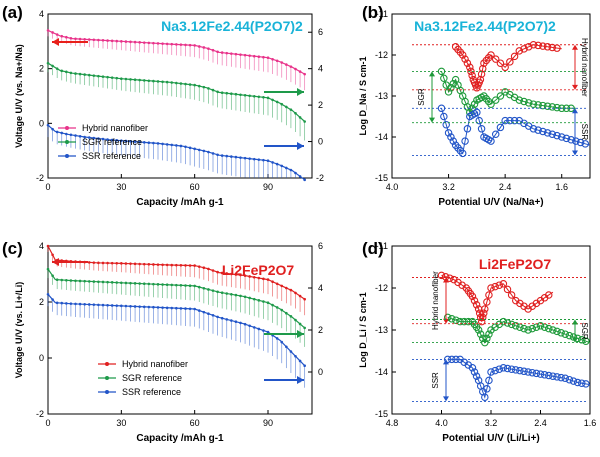 The width and height of the screenshot is (600, 457). Describe the element at coordinates (382, 246) in the screenshot. I see `y-tick-label: -11` at that location.